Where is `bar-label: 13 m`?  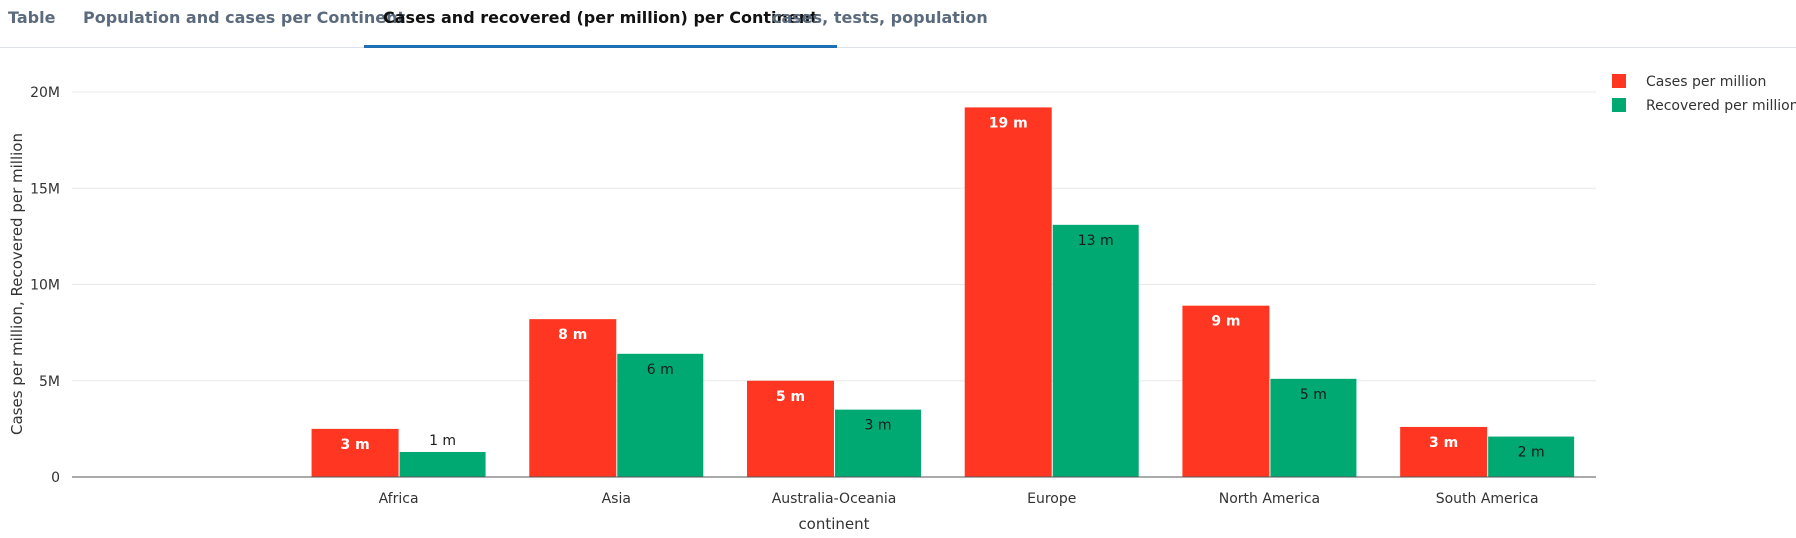 bar-label: 13 m is located at coordinates (1096, 241).